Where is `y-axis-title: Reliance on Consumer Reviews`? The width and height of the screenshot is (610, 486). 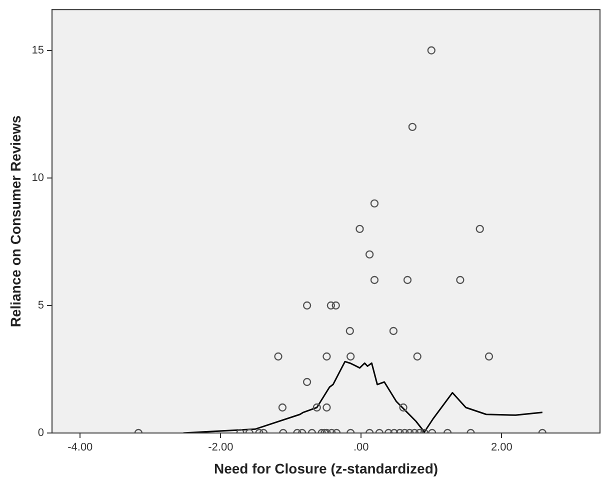 y-axis-title: Reliance on Consumer Reviews is located at coordinates (15, 221).